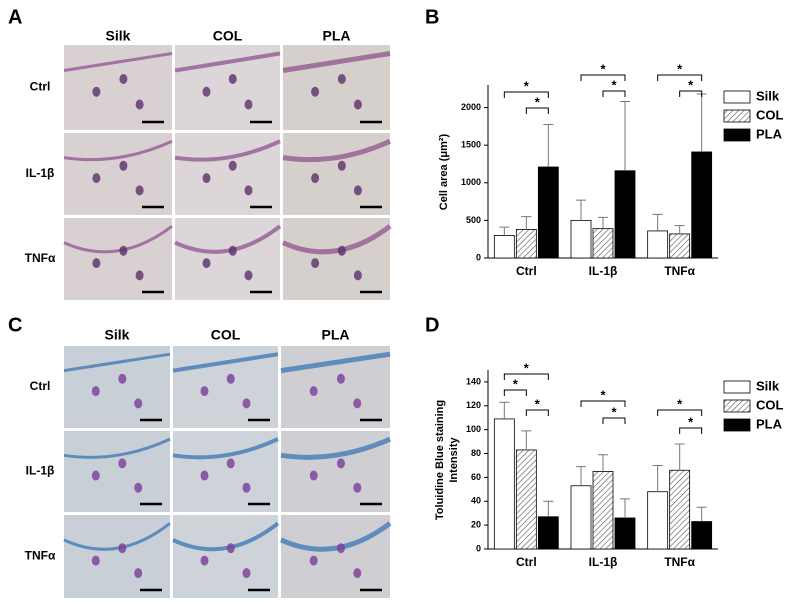 This screenshot has width=800, height=604. Describe the element at coordinates (444, 171) in the screenshot. I see `y-axis-label: Cell area (μm²)` at that location.